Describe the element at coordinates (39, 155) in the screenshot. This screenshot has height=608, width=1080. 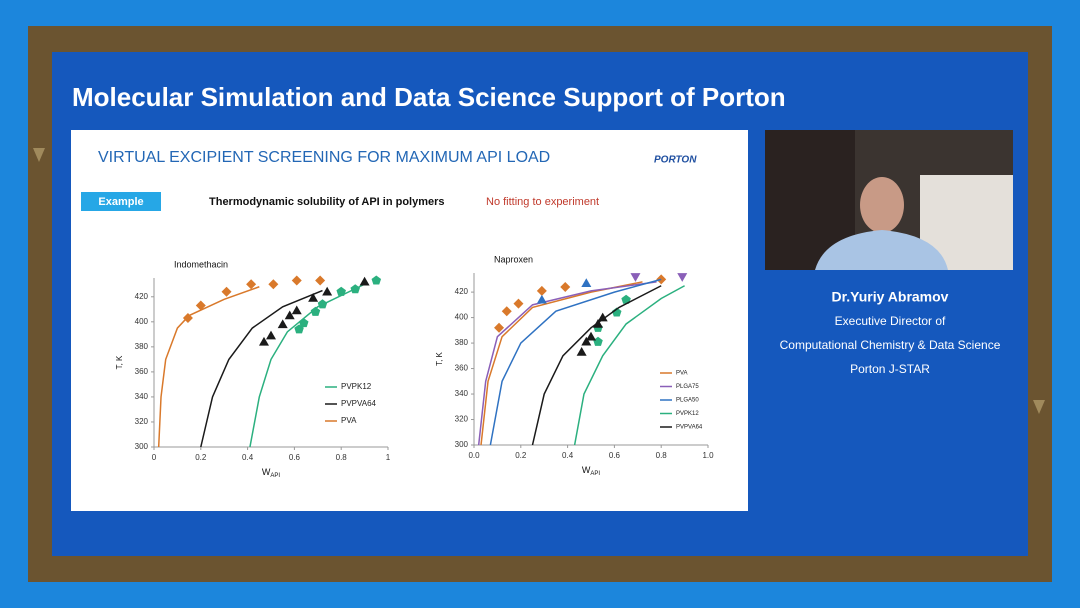
I see `arrow-left` at that location.